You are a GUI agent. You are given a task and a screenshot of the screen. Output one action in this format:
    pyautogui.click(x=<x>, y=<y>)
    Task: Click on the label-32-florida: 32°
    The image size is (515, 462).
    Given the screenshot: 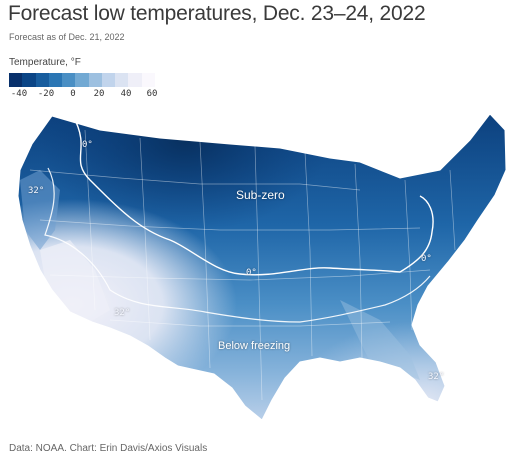 What is the action you would take?
    pyautogui.click(x=436, y=377)
    